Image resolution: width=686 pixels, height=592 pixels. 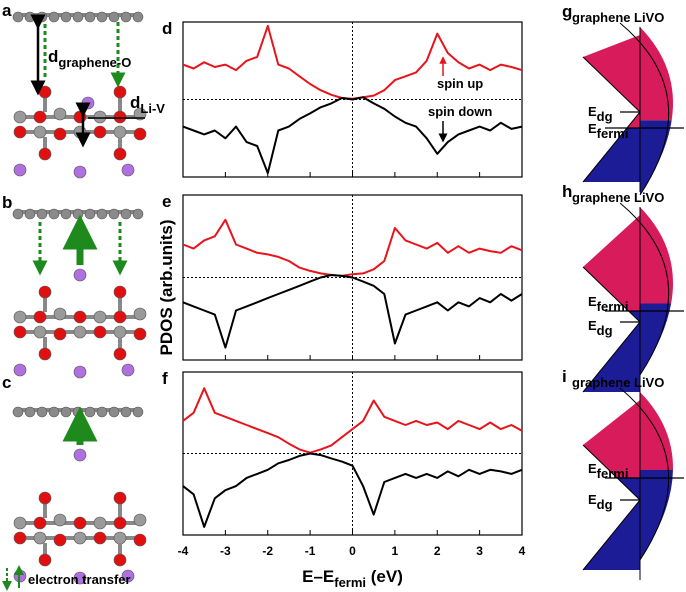 I want to click on text: d, so click(x=53, y=56).